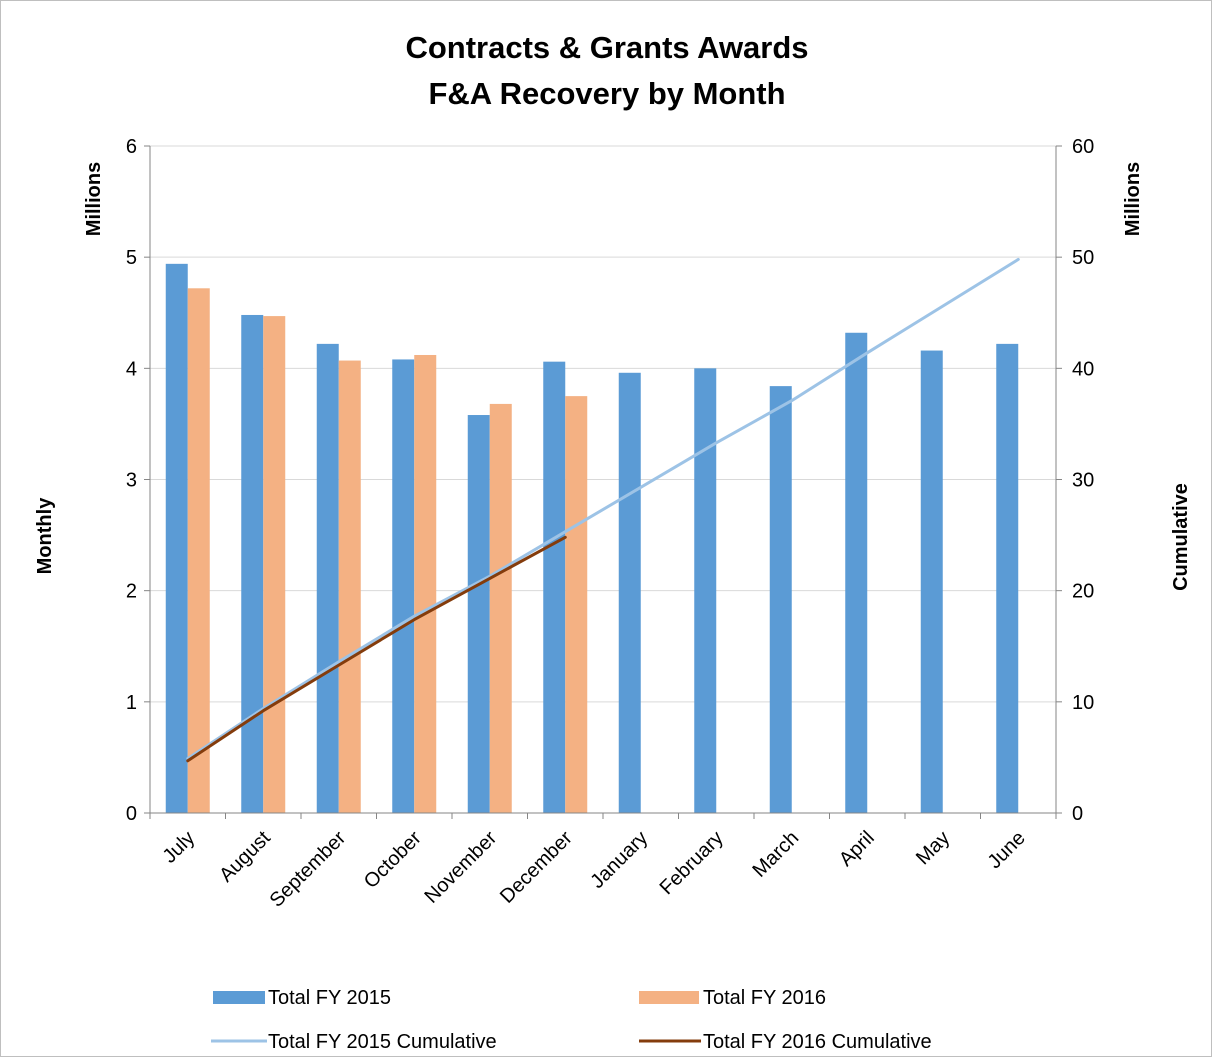 The height and width of the screenshot is (1058, 1212). Describe the element at coordinates (856, 572) in the screenshot. I see `bar-total-fy-2015-april` at that location.